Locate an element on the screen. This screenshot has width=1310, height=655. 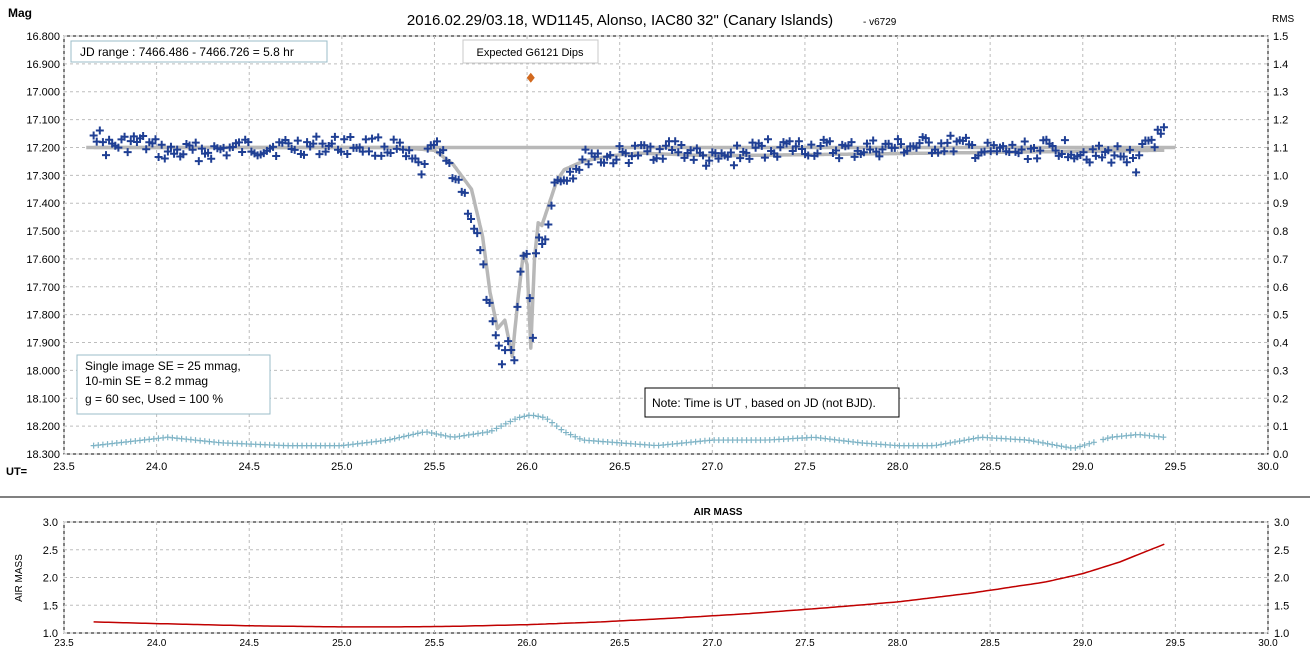
main-x-tick-label: 29.5 is located at coordinates (1175, 467).